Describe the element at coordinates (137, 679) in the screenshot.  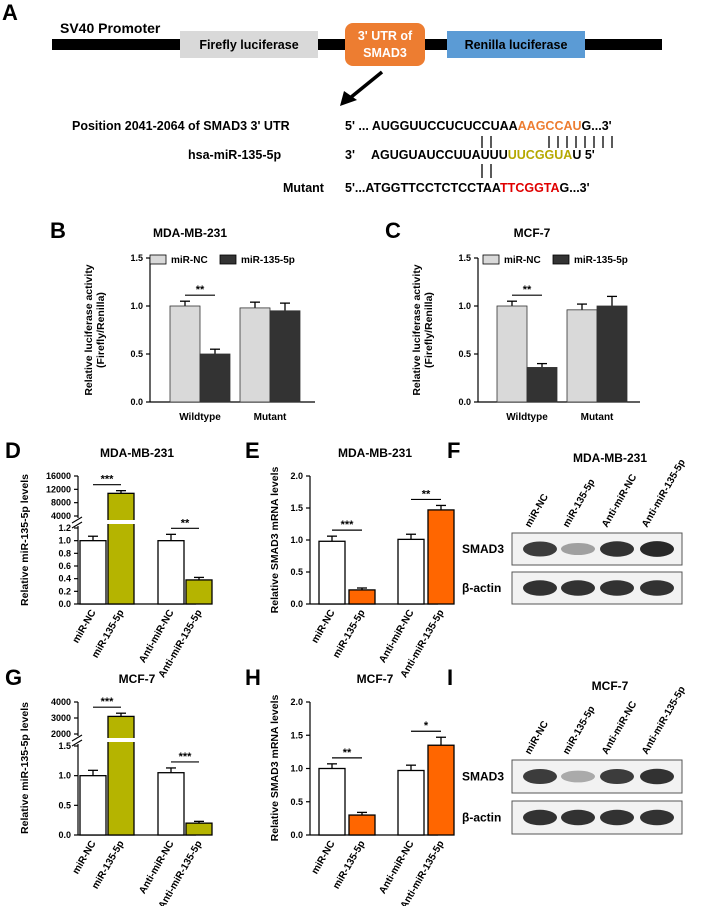
I see `chart-title: MCF-7` at that location.